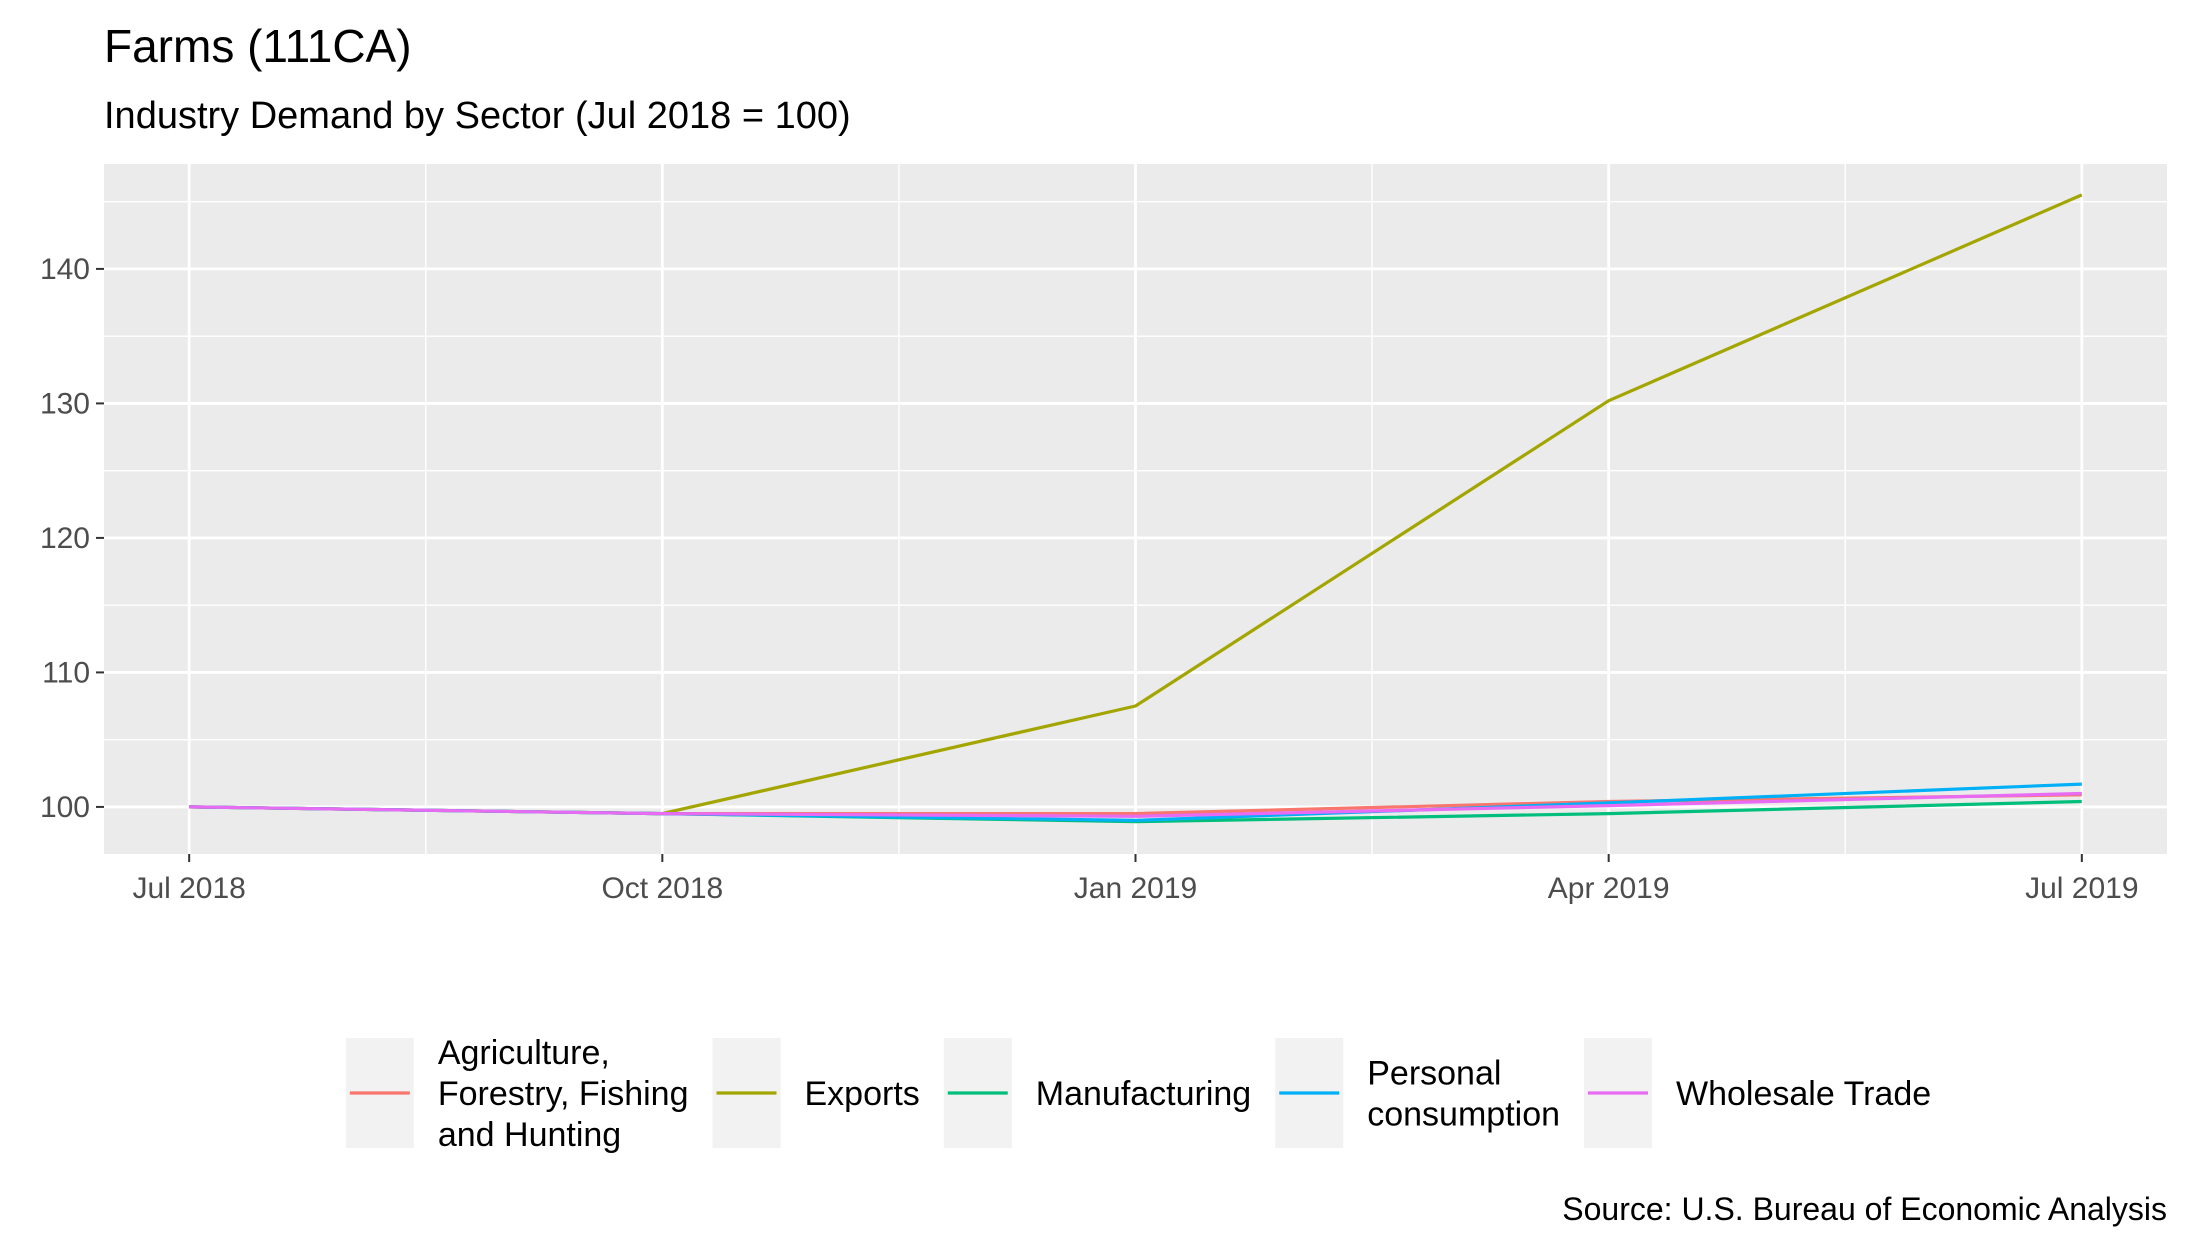 Image resolution: width=2187 pixels, height=1250 pixels. Describe the element at coordinates (1864, 1209) in the screenshot. I see `chart-caption: Source: U.S. Bureau of Economic Analysis` at that location.